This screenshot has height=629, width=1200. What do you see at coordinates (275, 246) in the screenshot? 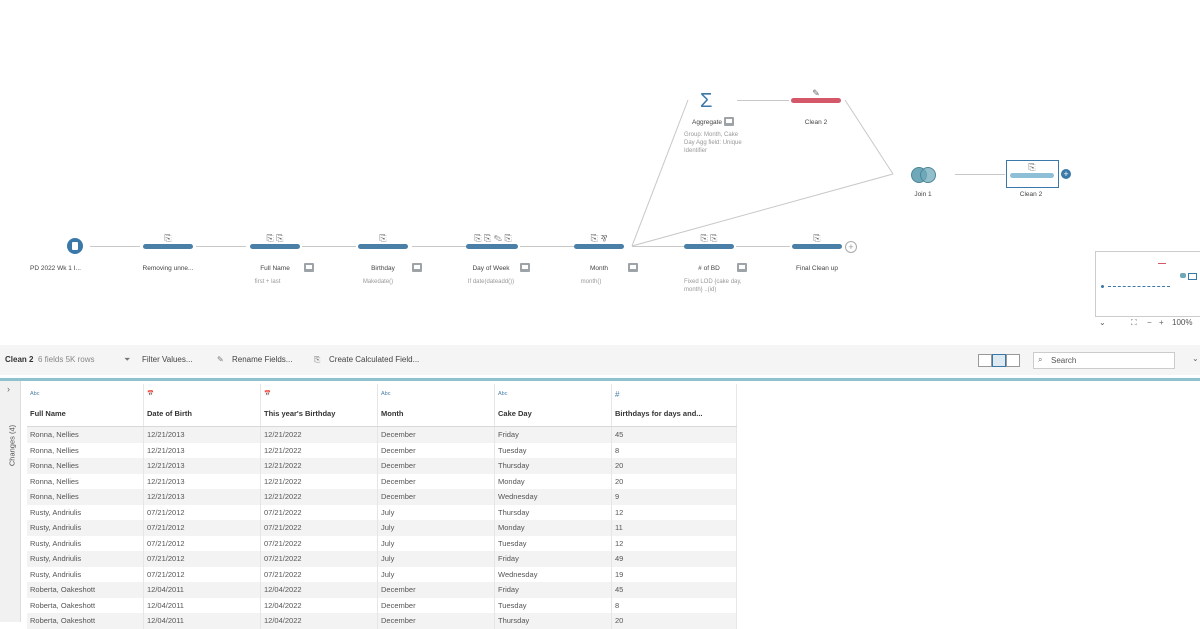
I see `clean-step-full-name` at bounding box center [275, 246].